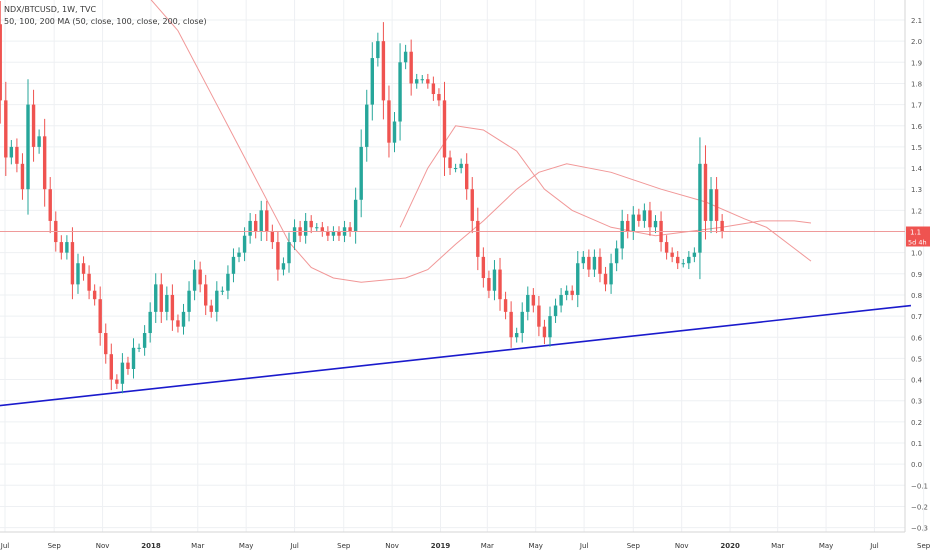 The height and width of the screenshot is (554, 932). Describe the element at coordinates (916, 254) in the screenshot. I see `y-tick-label: 1.0` at that location.